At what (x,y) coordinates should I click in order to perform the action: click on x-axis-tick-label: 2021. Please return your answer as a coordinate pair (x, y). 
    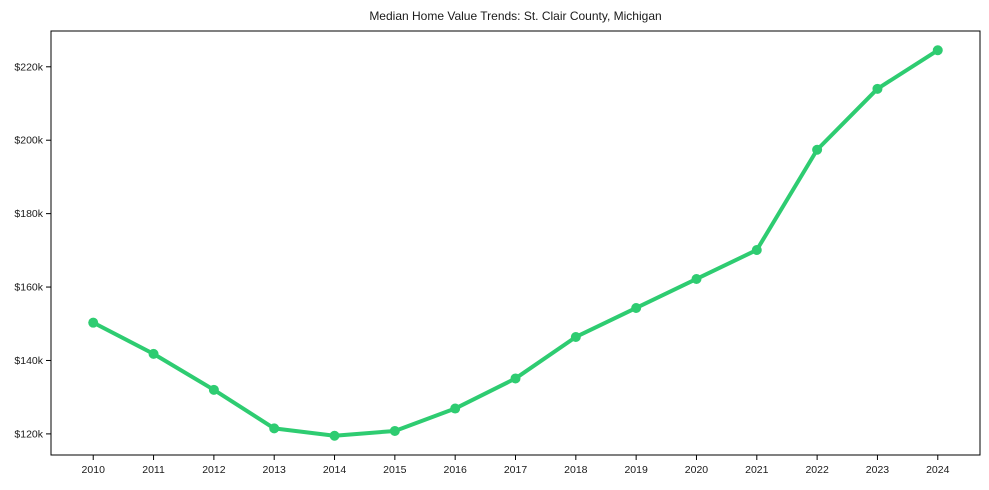
    Looking at the image, I should click on (757, 470).